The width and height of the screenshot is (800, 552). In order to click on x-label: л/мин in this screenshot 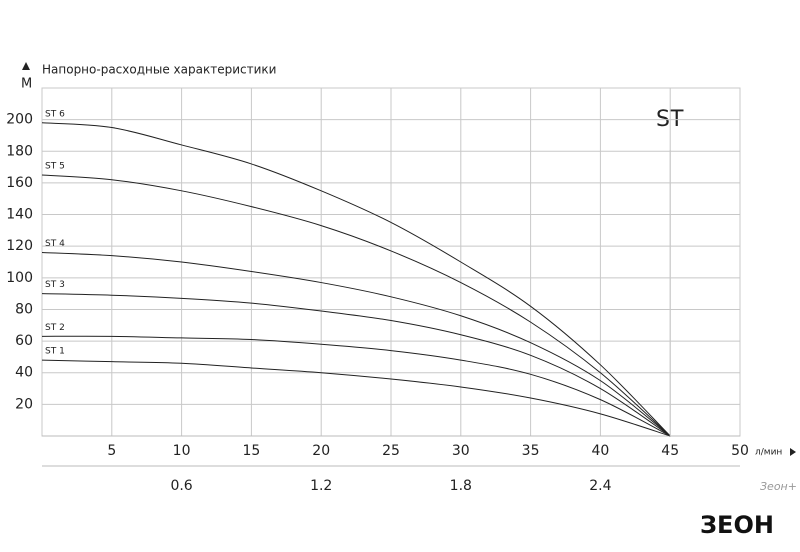, I will do `click(768, 453)`.